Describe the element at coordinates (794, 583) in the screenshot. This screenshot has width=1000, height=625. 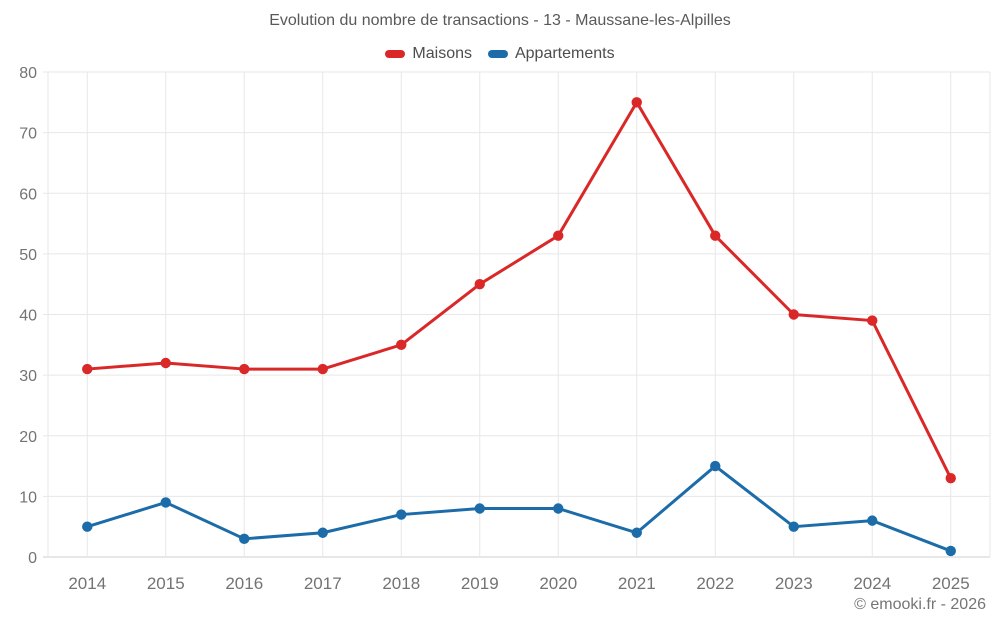
I see `x-axis-tick-label-2023: 2023` at that location.